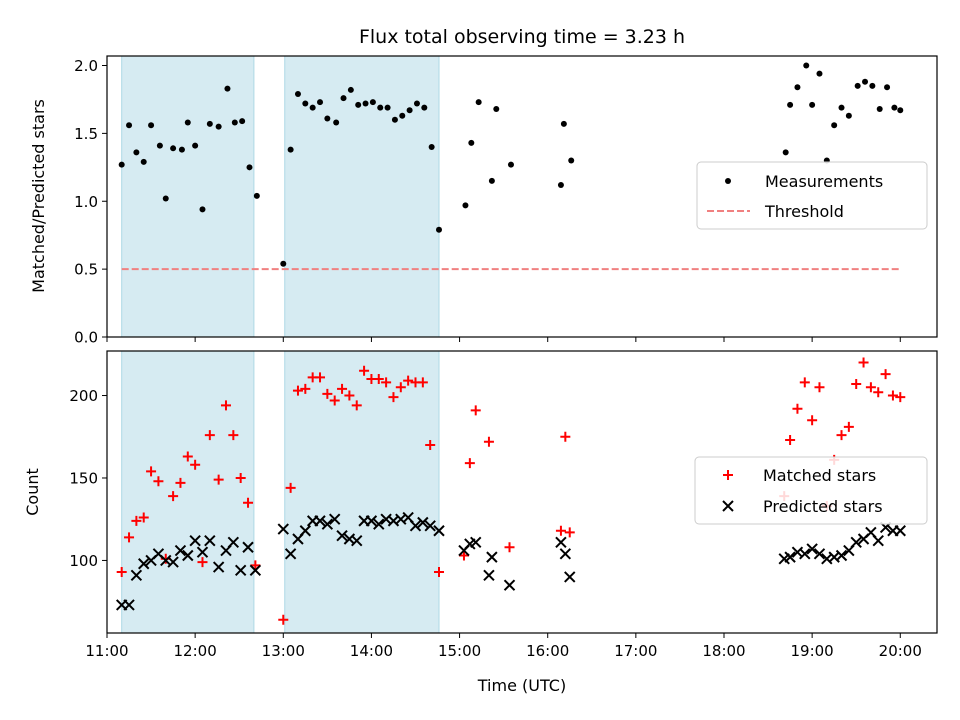 This screenshot has width=960, height=720. I want to click on x-tick-label: 19:00, so click(812, 651).